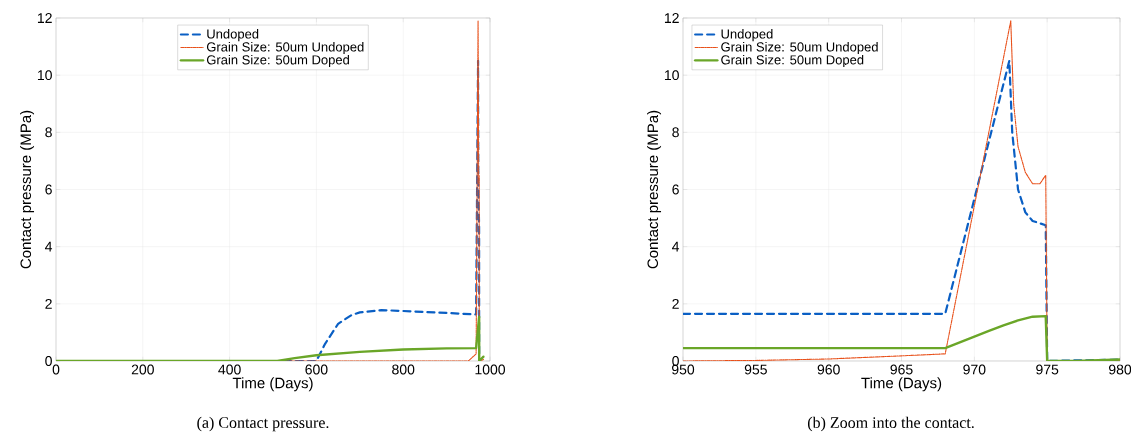  Describe the element at coordinates (683, 369) in the screenshot. I see `x-tick-label: 950` at that location.